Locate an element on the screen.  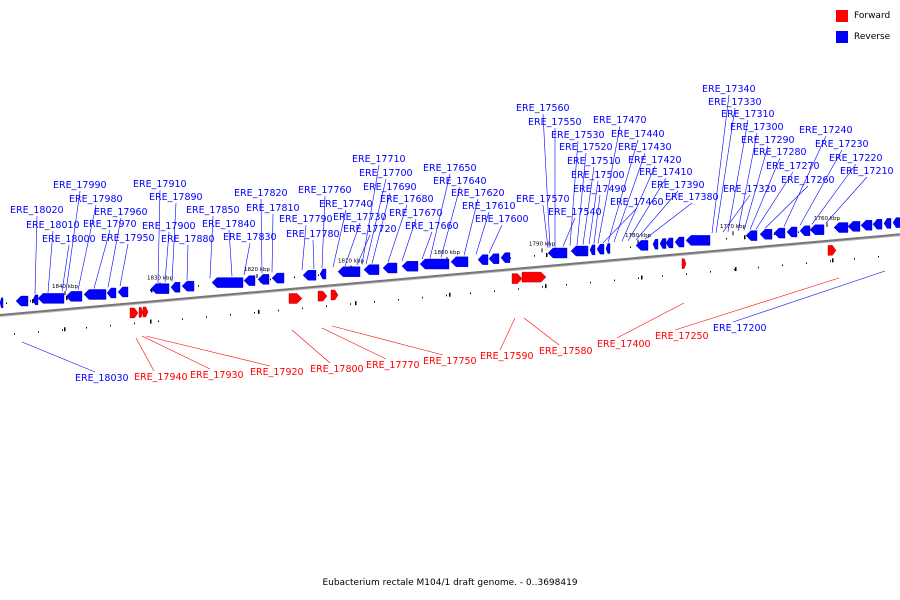
gene-label: ERE_17530 is located at coordinates (578, 135).